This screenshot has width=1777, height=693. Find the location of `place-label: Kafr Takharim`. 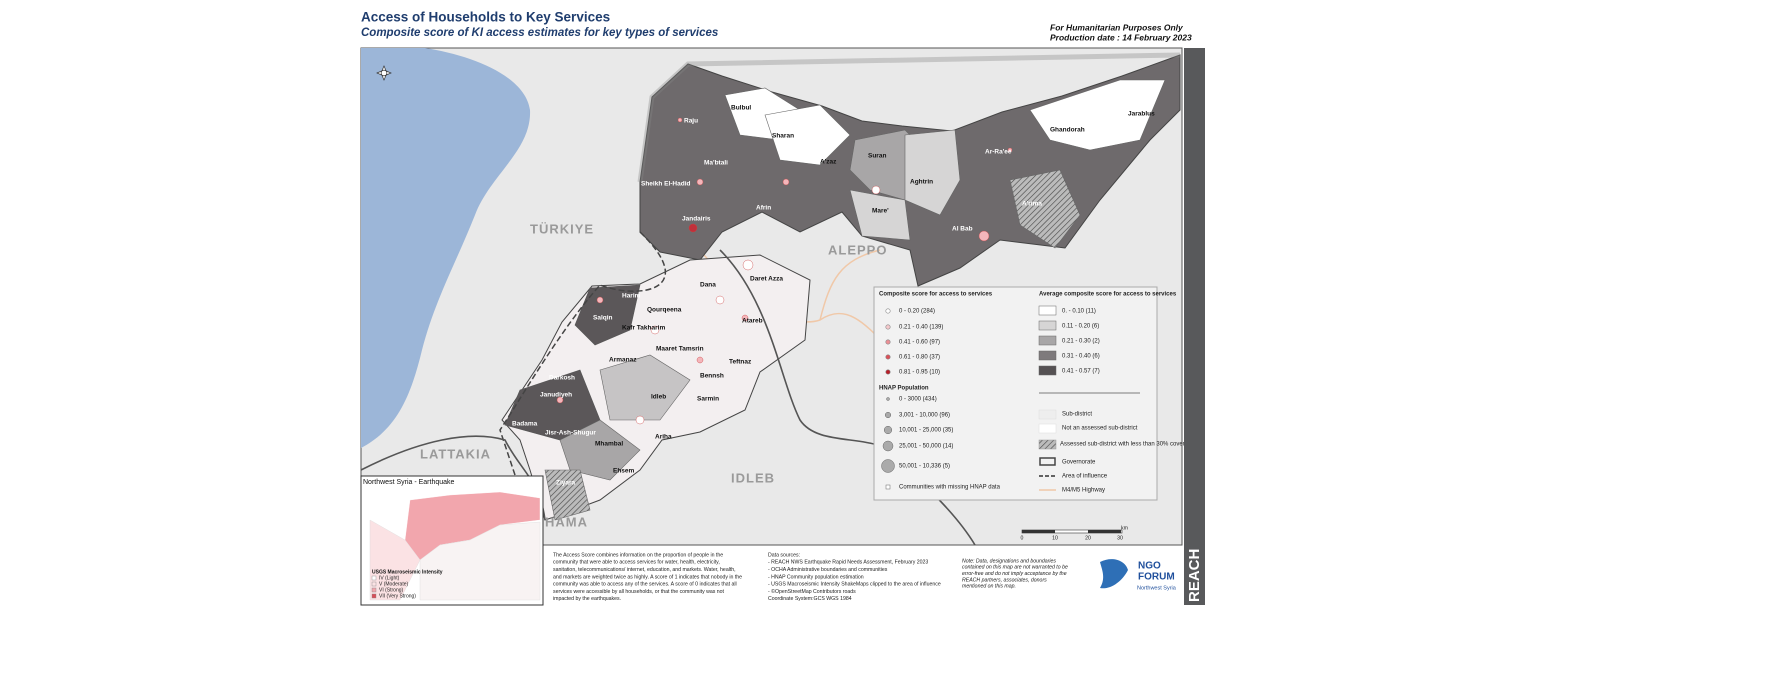

place-label: Kafr Takharim is located at coordinates (643, 328).